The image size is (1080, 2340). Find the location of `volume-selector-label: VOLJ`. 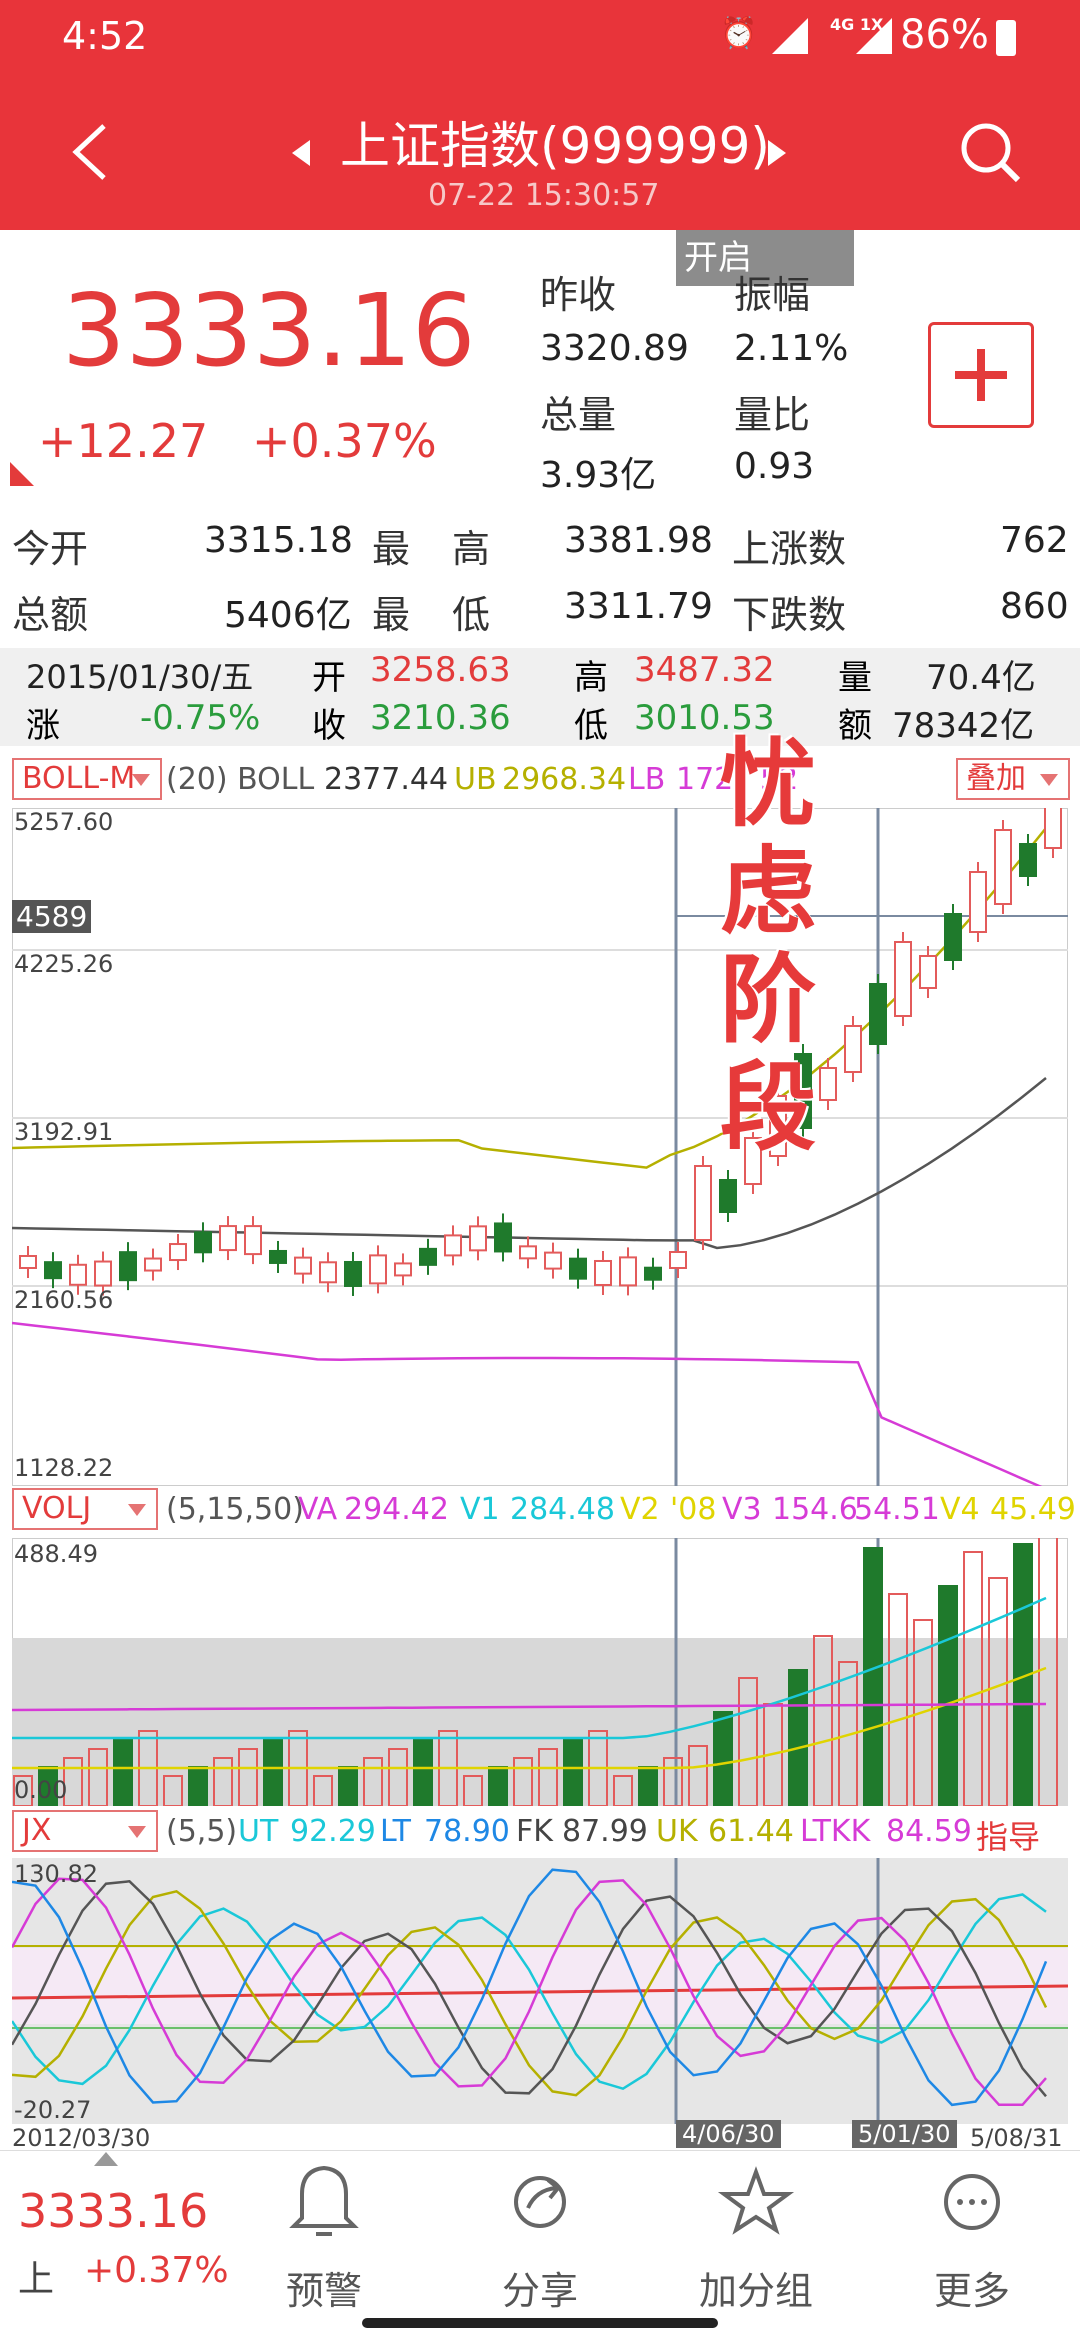

volume-selector-label: VOLJ is located at coordinates (57, 1508).